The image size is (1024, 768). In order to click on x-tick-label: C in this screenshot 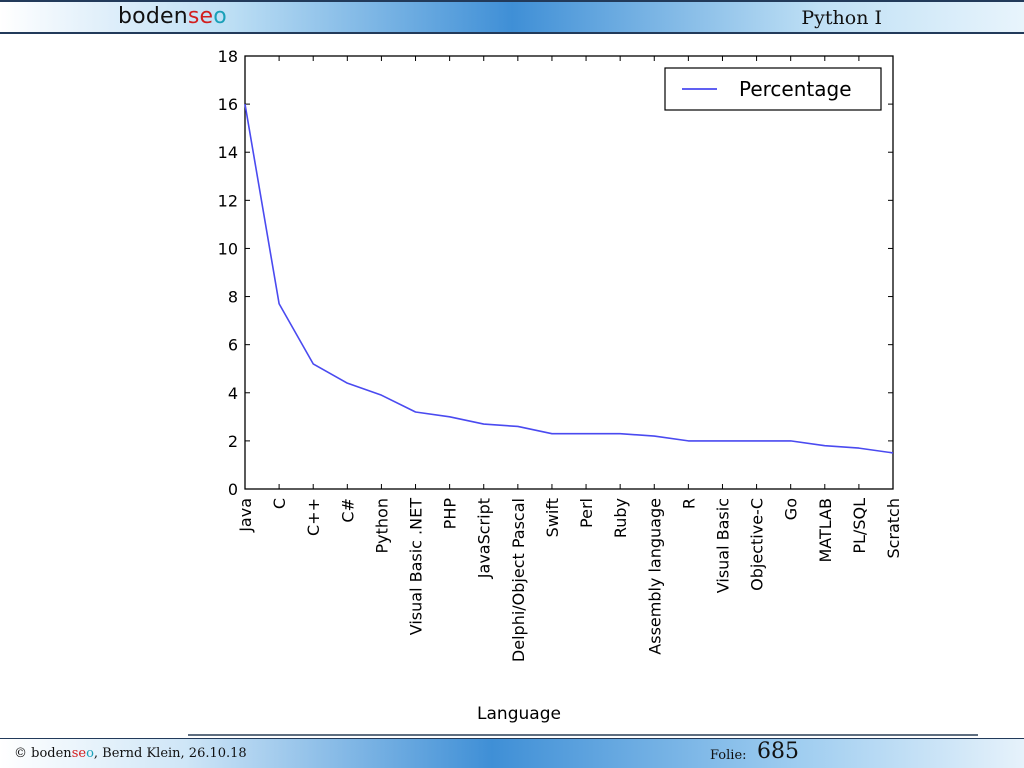, I will do `click(279, 503)`.